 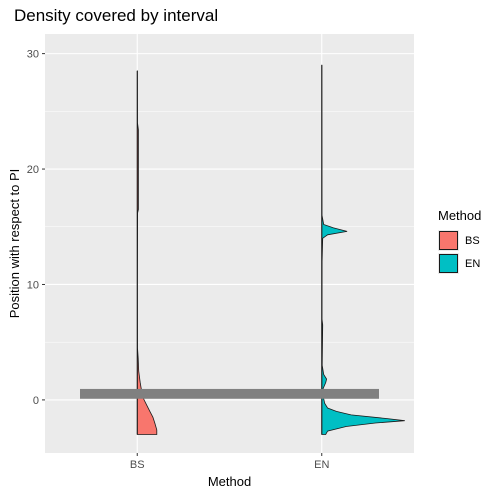 What do you see at coordinates (472, 240) in the screenshot?
I see `legend-label-bs: BS` at bounding box center [472, 240].